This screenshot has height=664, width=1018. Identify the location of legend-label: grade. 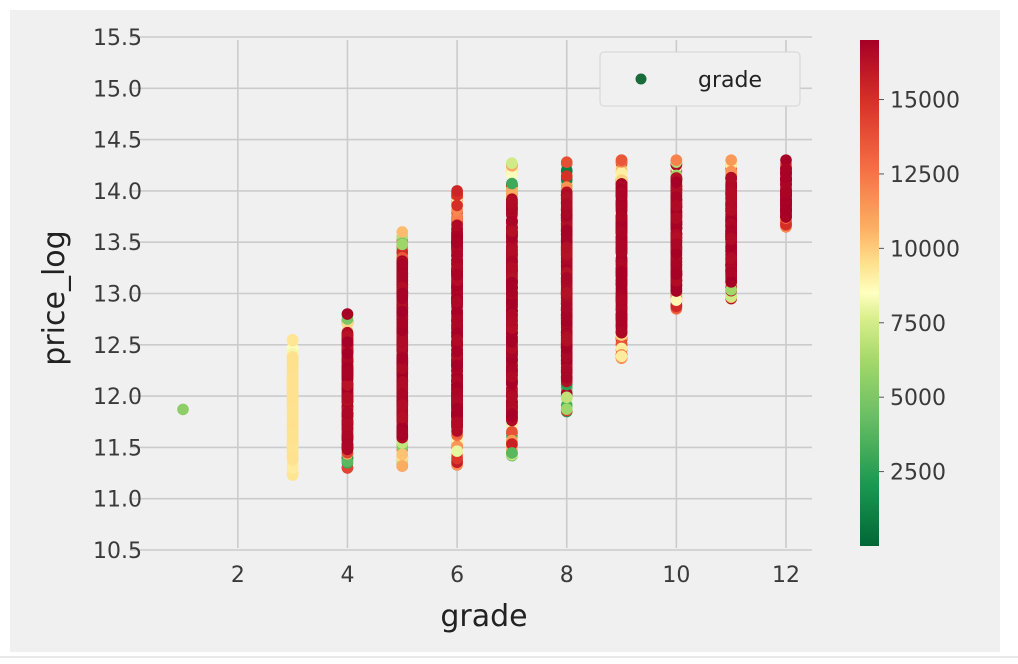
(730, 80).